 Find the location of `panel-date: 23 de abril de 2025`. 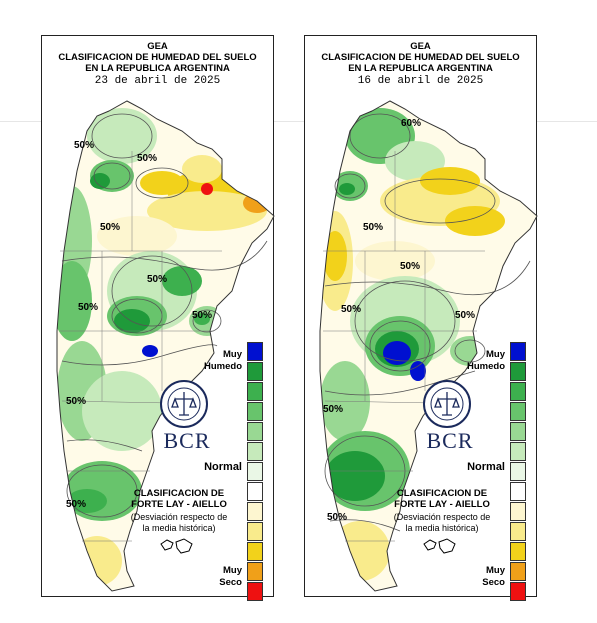

panel-date: 23 de abril de 2025 is located at coordinates (157, 81).